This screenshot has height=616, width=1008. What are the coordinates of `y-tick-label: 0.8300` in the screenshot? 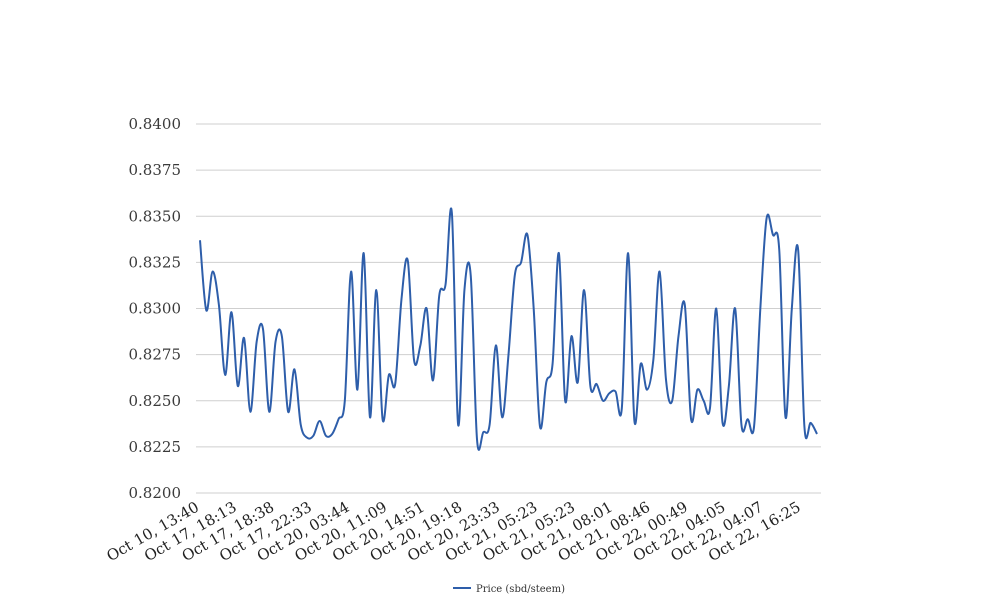 It's located at (155, 309).